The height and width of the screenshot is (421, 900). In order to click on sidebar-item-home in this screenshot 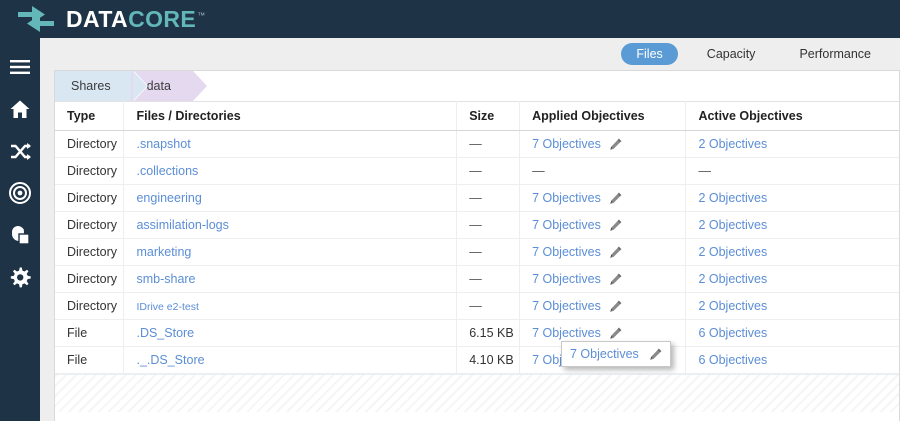, I will do `click(20, 109)`.